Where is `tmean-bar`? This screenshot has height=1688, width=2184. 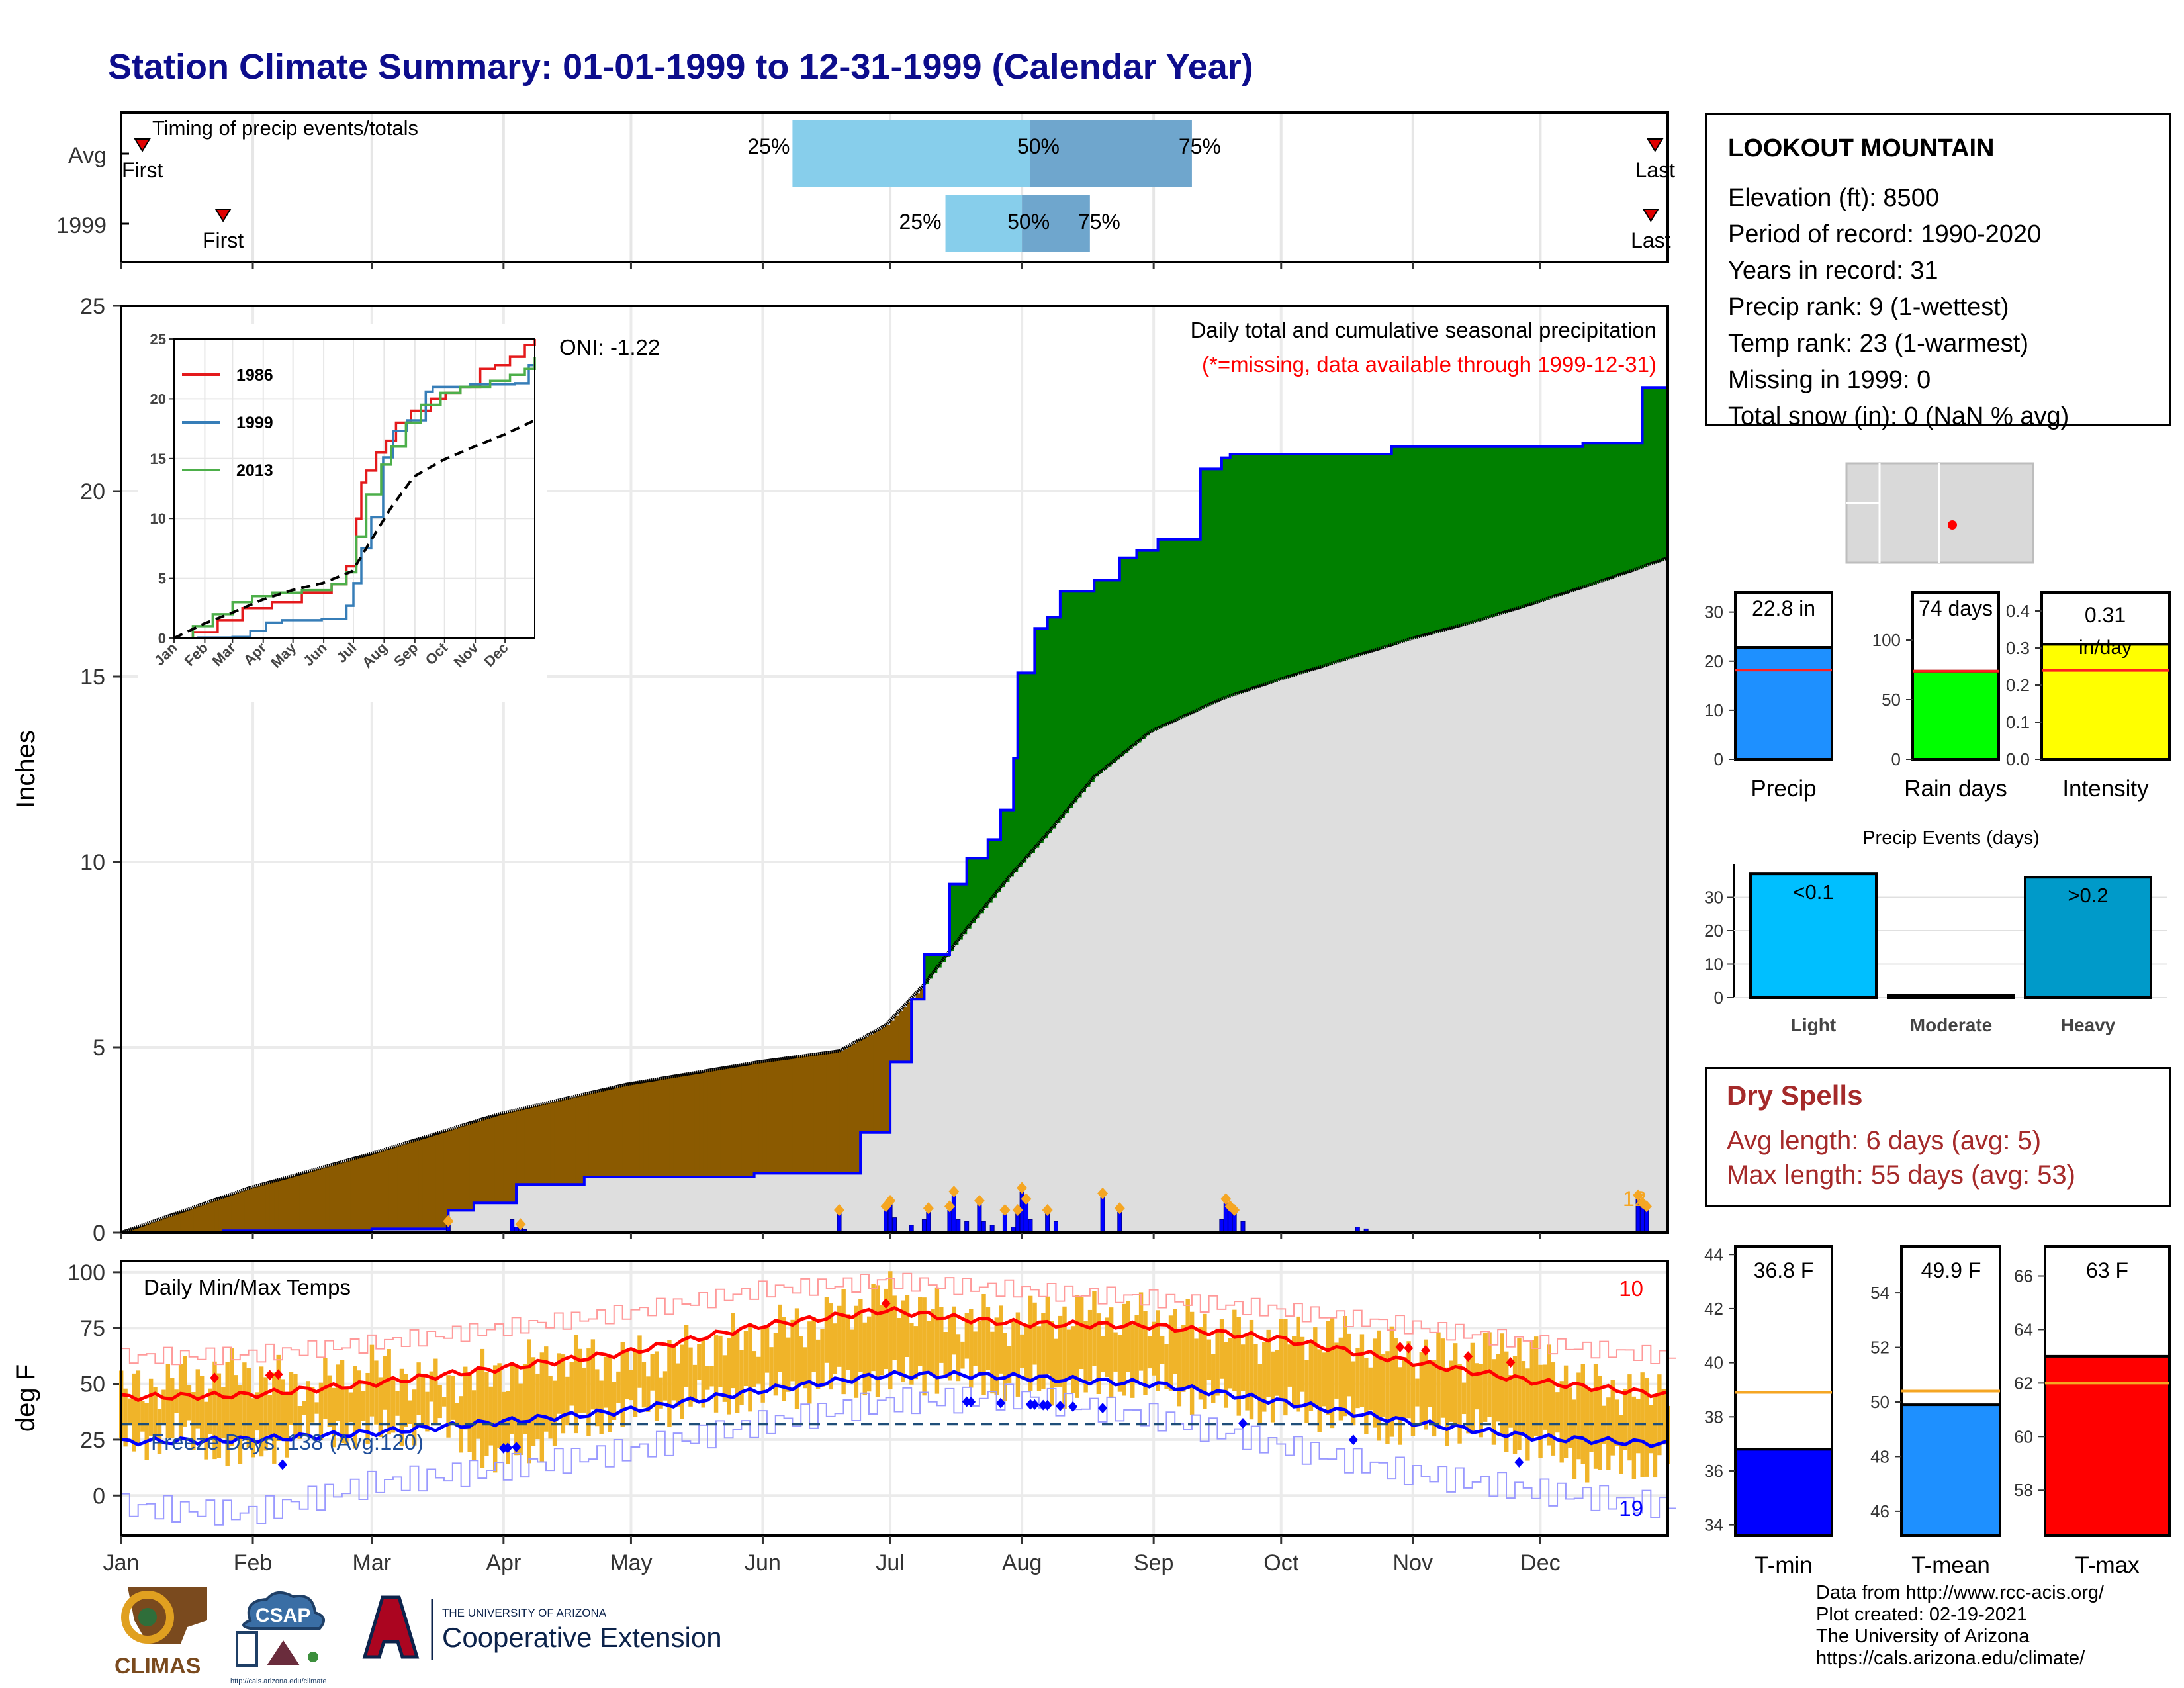 tmean-bar is located at coordinates (1951, 1470).